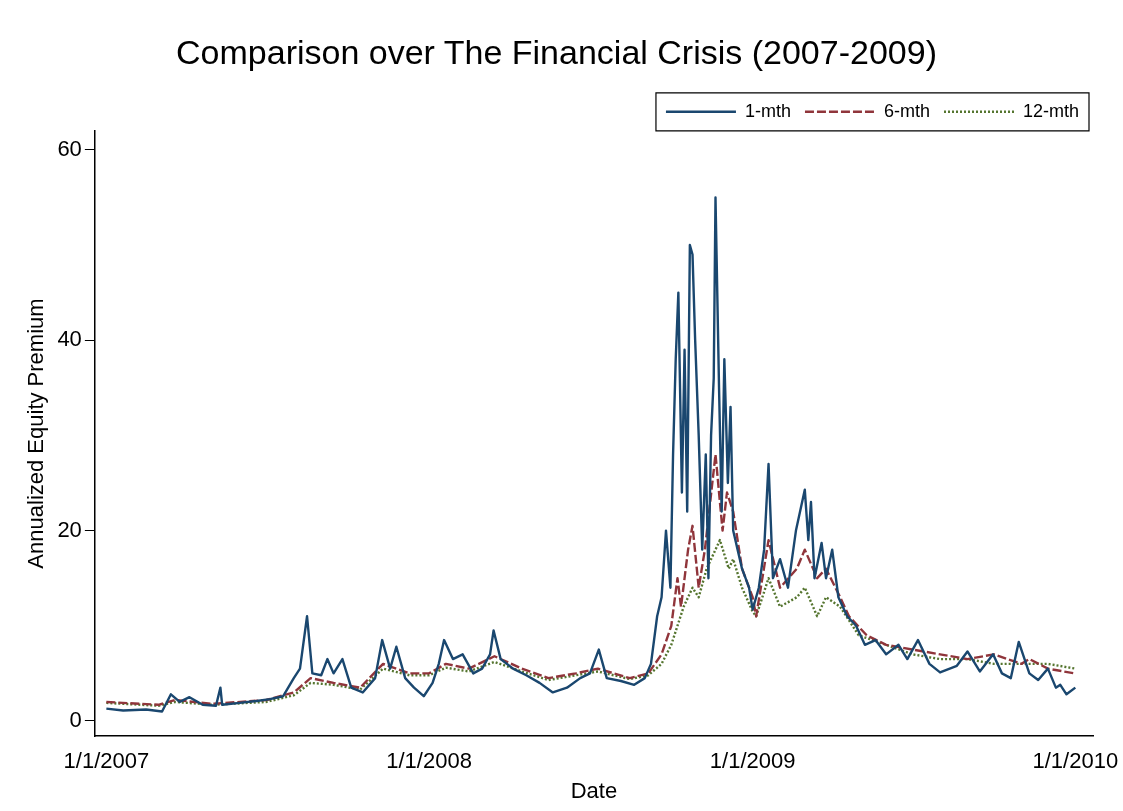 The image size is (1123, 811). What do you see at coordinates (69, 148) in the screenshot?
I see `y-tick-label: 60` at bounding box center [69, 148].